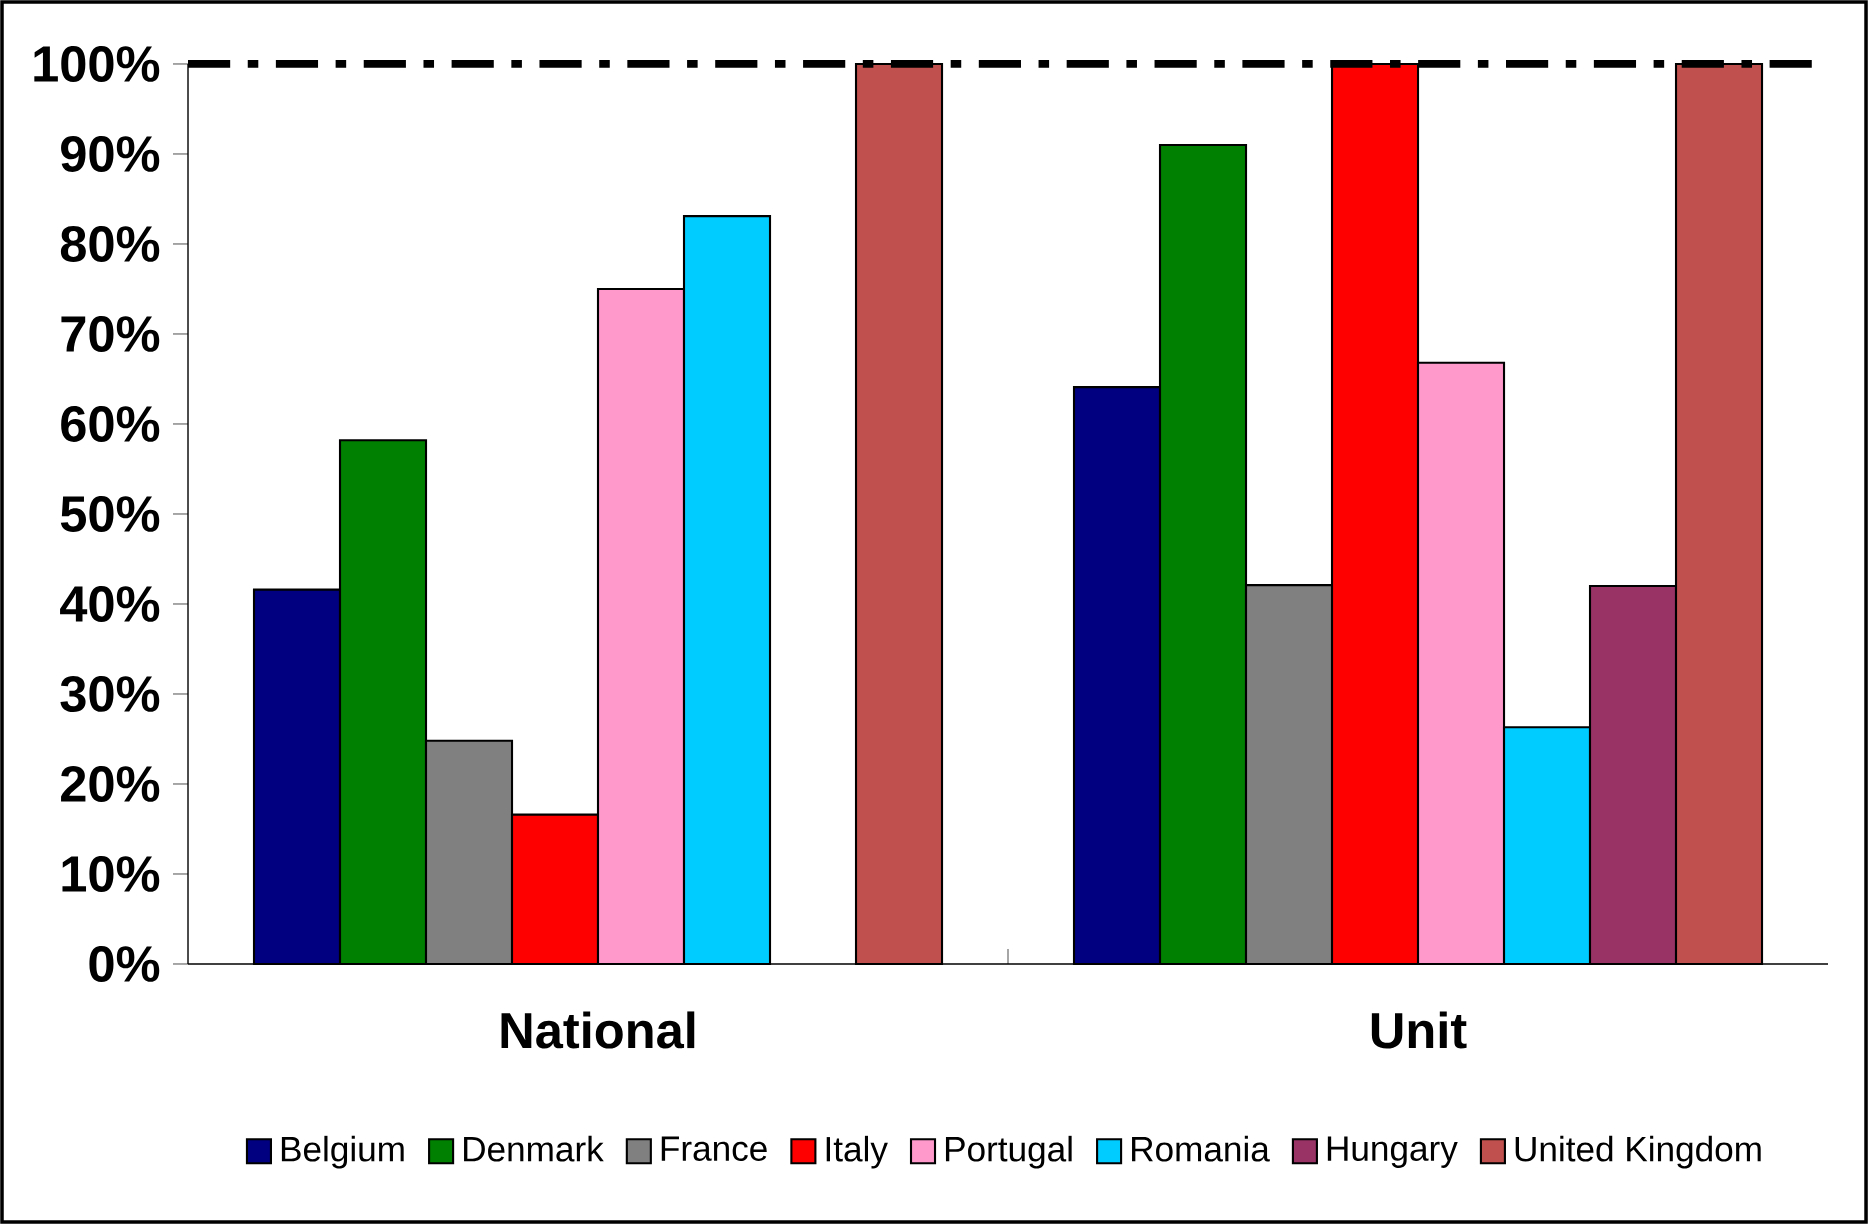 The height and width of the screenshot is (1224, 1868). I want to click on y-tick-label: 20%, so click(110, 784).